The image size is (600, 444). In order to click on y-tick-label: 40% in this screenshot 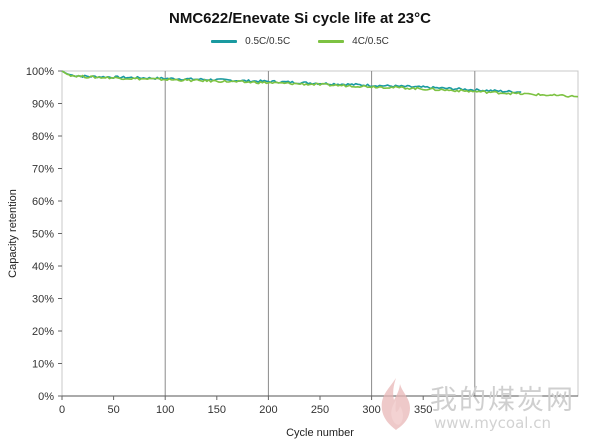, I will do `click(43, 267)`.